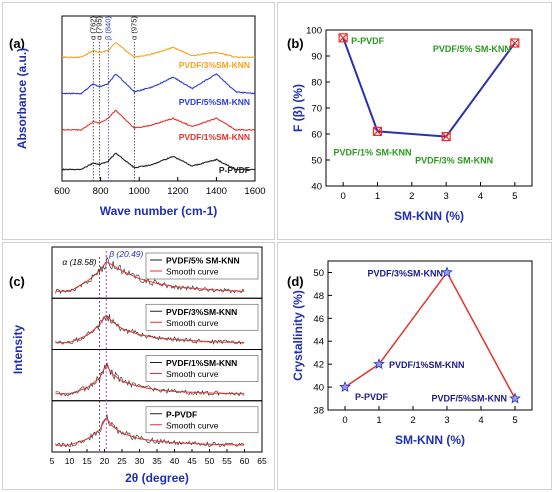 Image resolution: width=554 pixels, height=492 pixels. I want to click on x-axis-label: 2θ (degree), so click(157, 478).